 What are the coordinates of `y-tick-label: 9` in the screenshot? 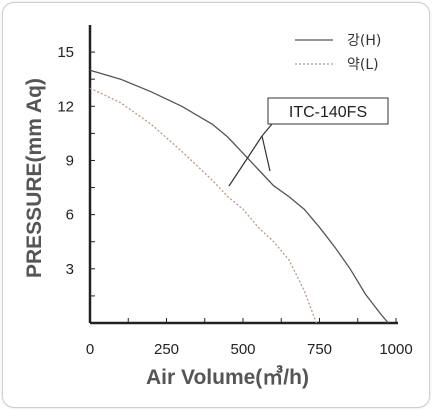 It's located at (70, 160).